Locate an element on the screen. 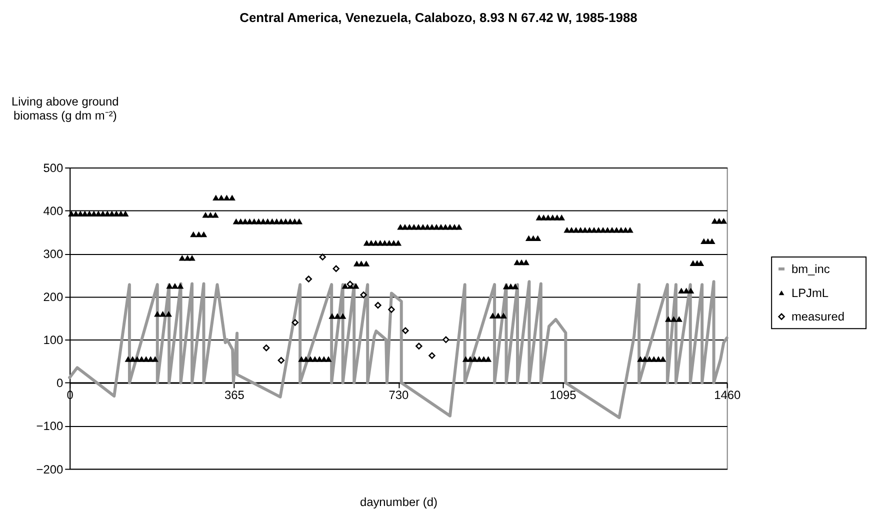  y-tick-label: −200 is located at coordinates (50, 469).